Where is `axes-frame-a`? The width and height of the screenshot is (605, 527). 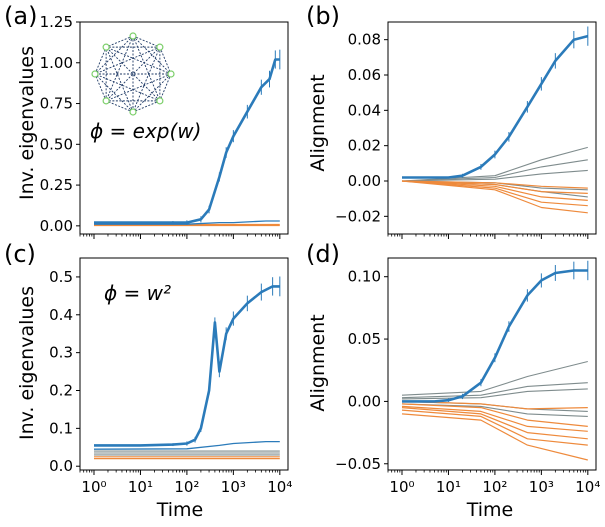
axes-frame-a is located at coordinates (184, 128).